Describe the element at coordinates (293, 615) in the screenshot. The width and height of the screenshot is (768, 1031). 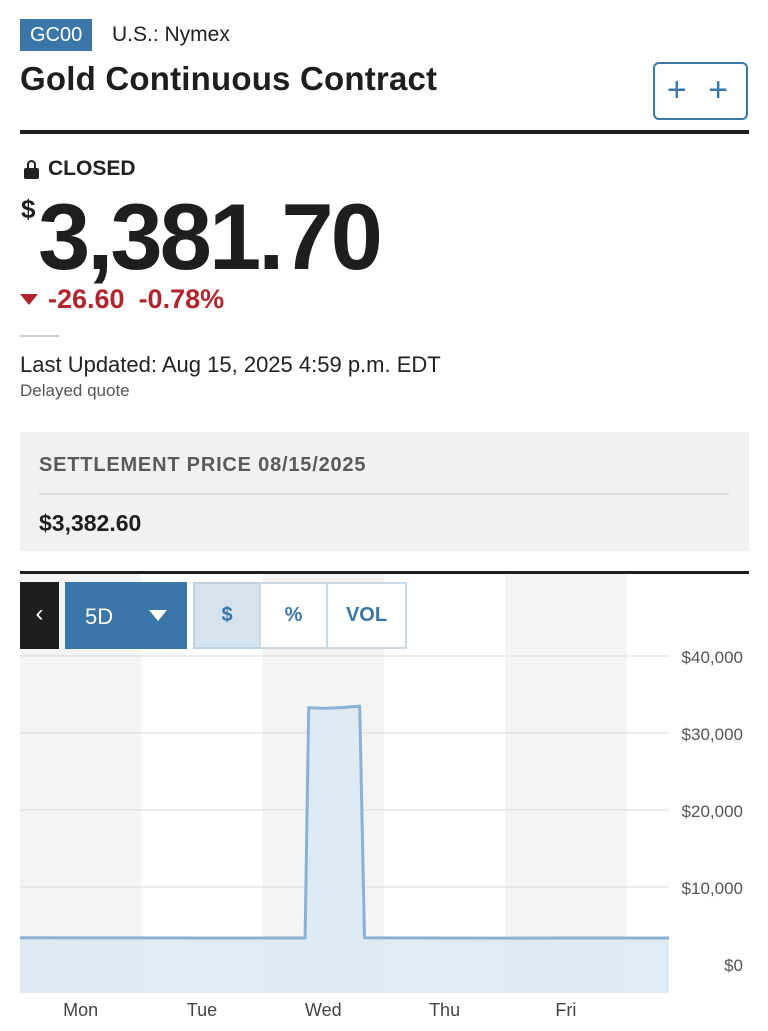
I see `mode-percent-button: %` at that location.